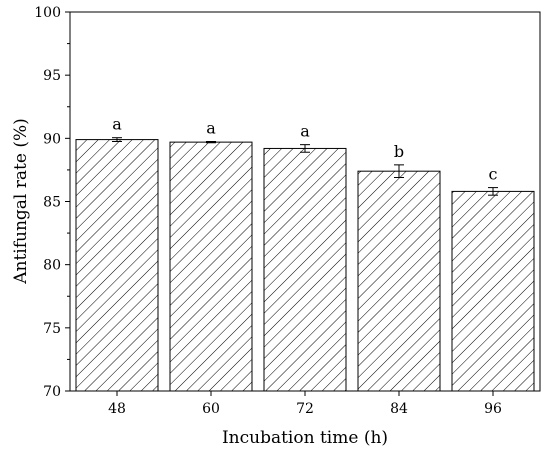  I want to click on error-bars-group, so click(305, 166).